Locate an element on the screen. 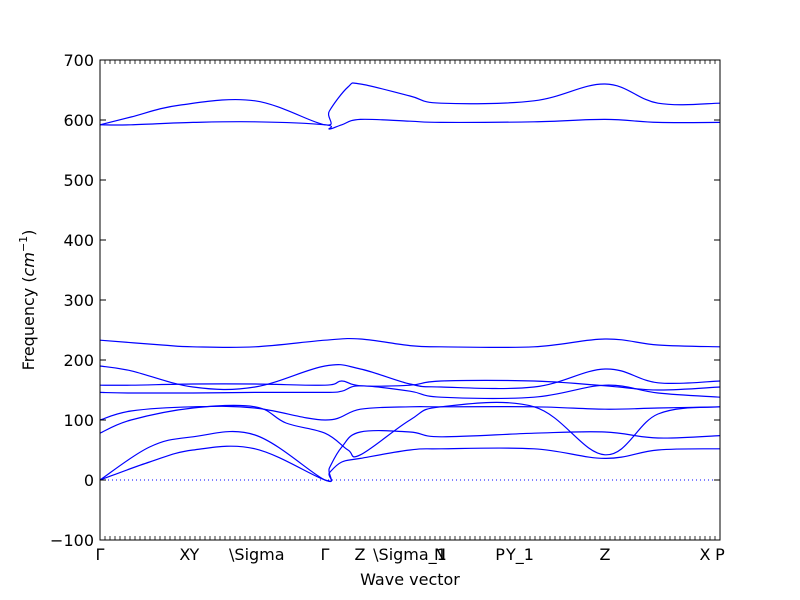 The height and width of the screenshot is (600, 800). y-tick-label: 200 is located at coordinates (78, 360).